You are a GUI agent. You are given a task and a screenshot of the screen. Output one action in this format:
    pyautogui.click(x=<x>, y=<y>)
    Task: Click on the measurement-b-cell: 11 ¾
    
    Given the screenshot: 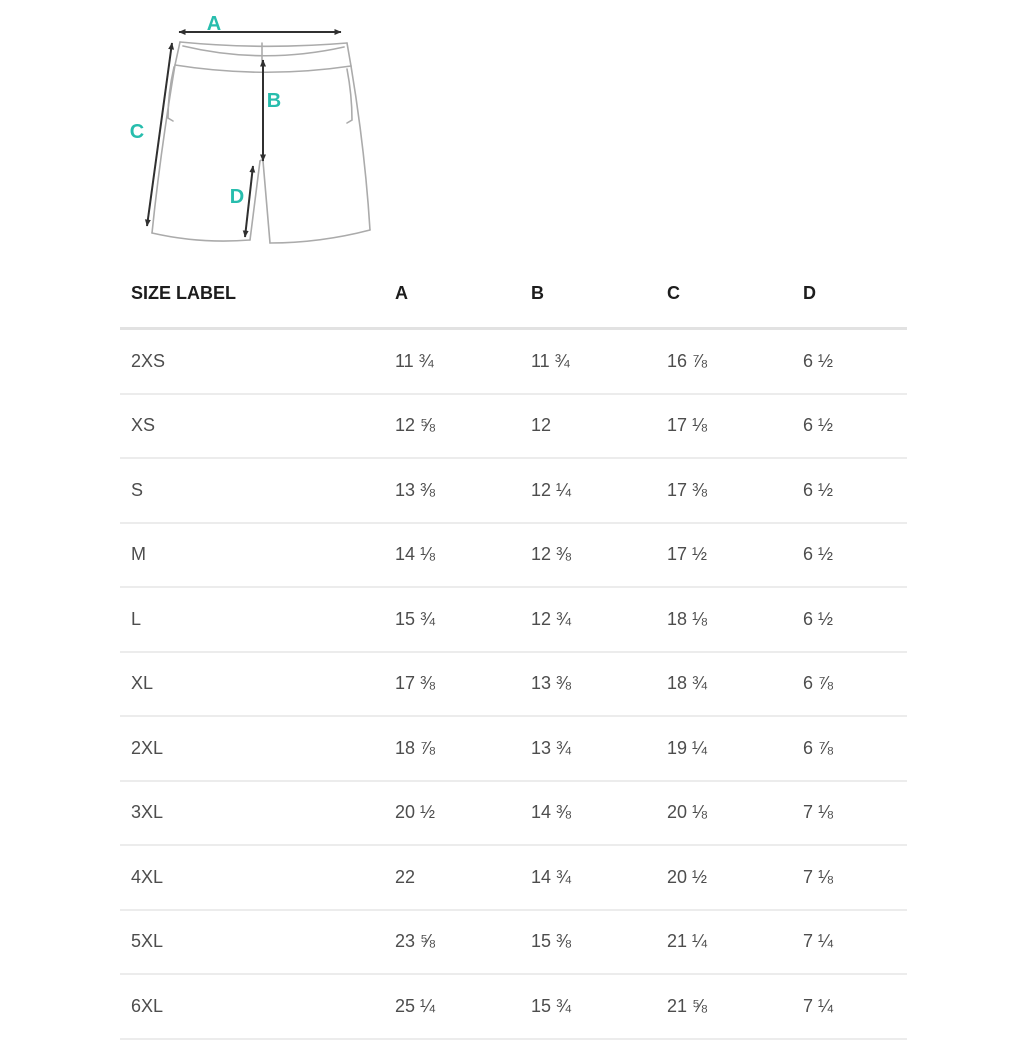 What is the action you would take?
    pyautogui.click(x=588, y=361)
    